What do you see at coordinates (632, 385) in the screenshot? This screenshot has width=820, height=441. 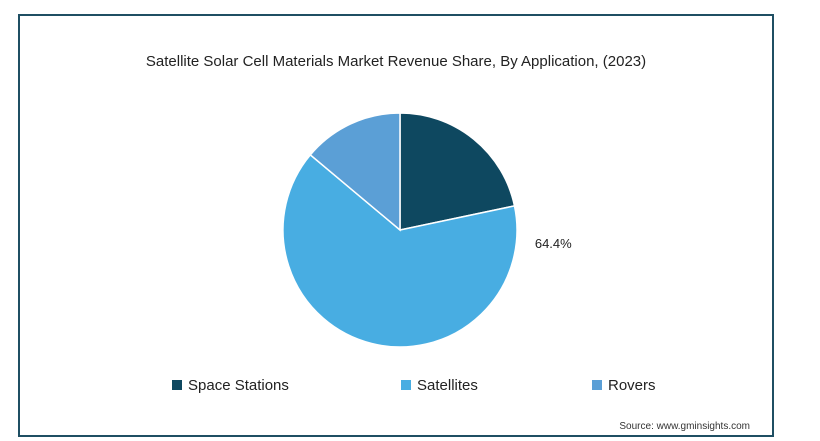 I see `legend-label-rovers: Rovers` at bounding box center [632, 385].